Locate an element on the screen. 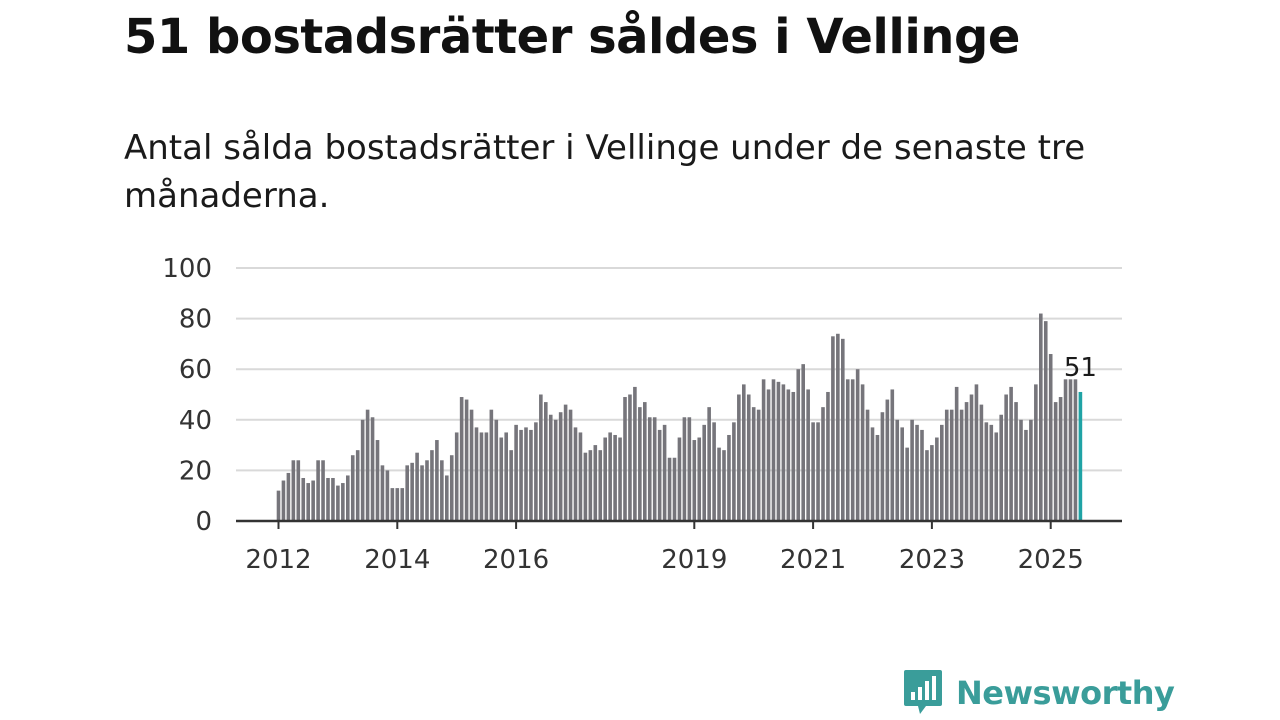  data-labels: 51 is located at coordinates (1080, 368).